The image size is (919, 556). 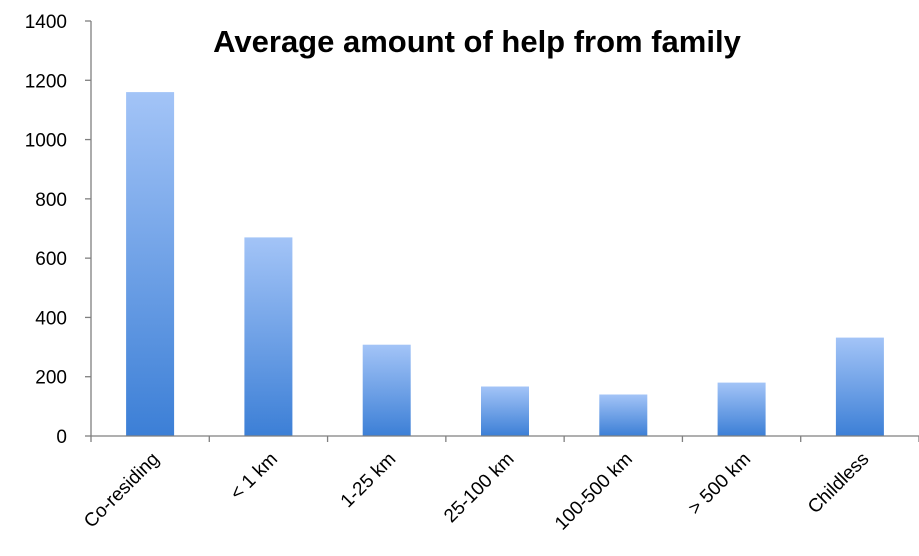 I want to click on y-tick-label-2: 400, so click(x=51, y=318).